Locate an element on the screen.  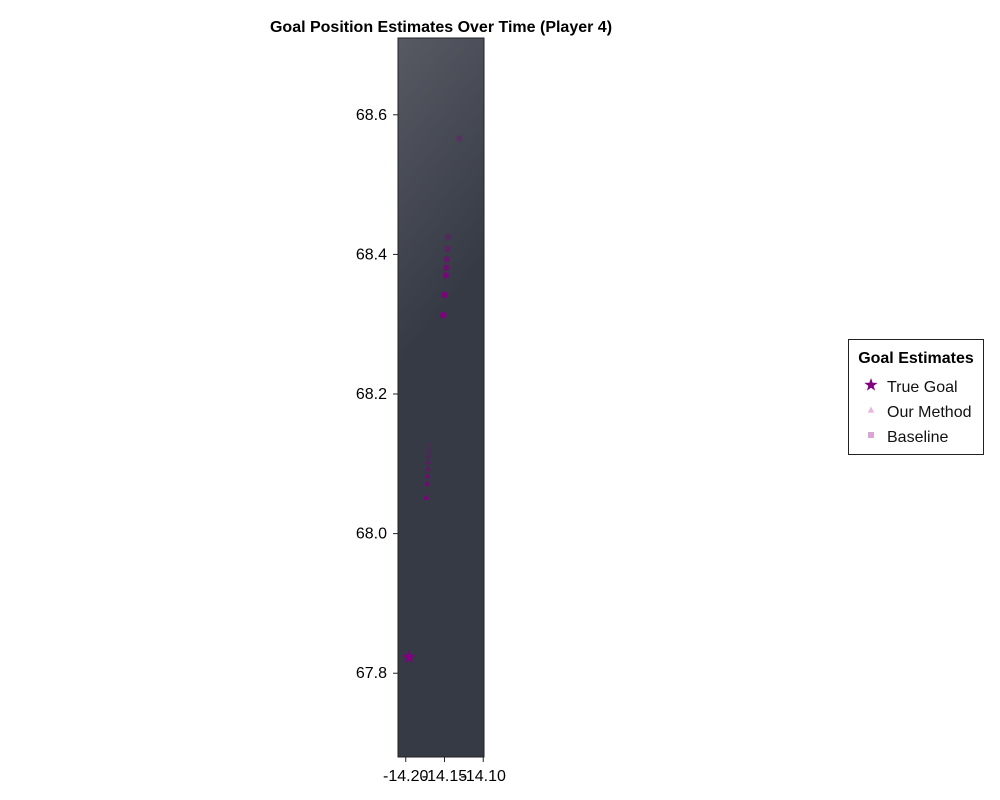
legend-item-our-method: Our Method is located at coordinates (917, 413).